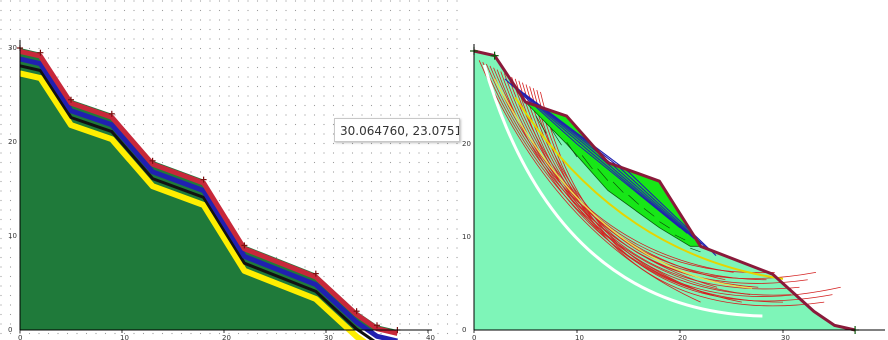  I want to click on coordinate-tooltip: 30.064760, 23.075180, so click(397, 130).